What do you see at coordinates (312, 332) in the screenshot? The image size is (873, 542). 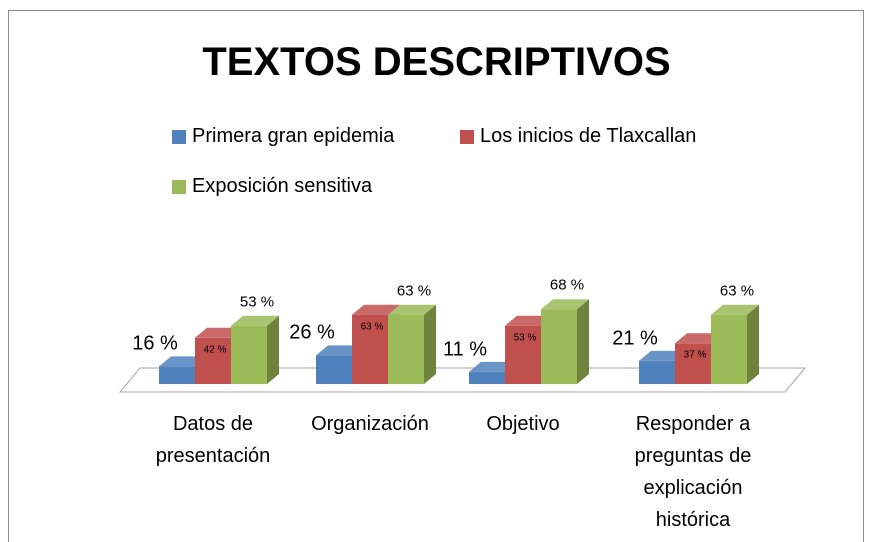 I see `data-label: 26 %` at bounding box center [312, 332].